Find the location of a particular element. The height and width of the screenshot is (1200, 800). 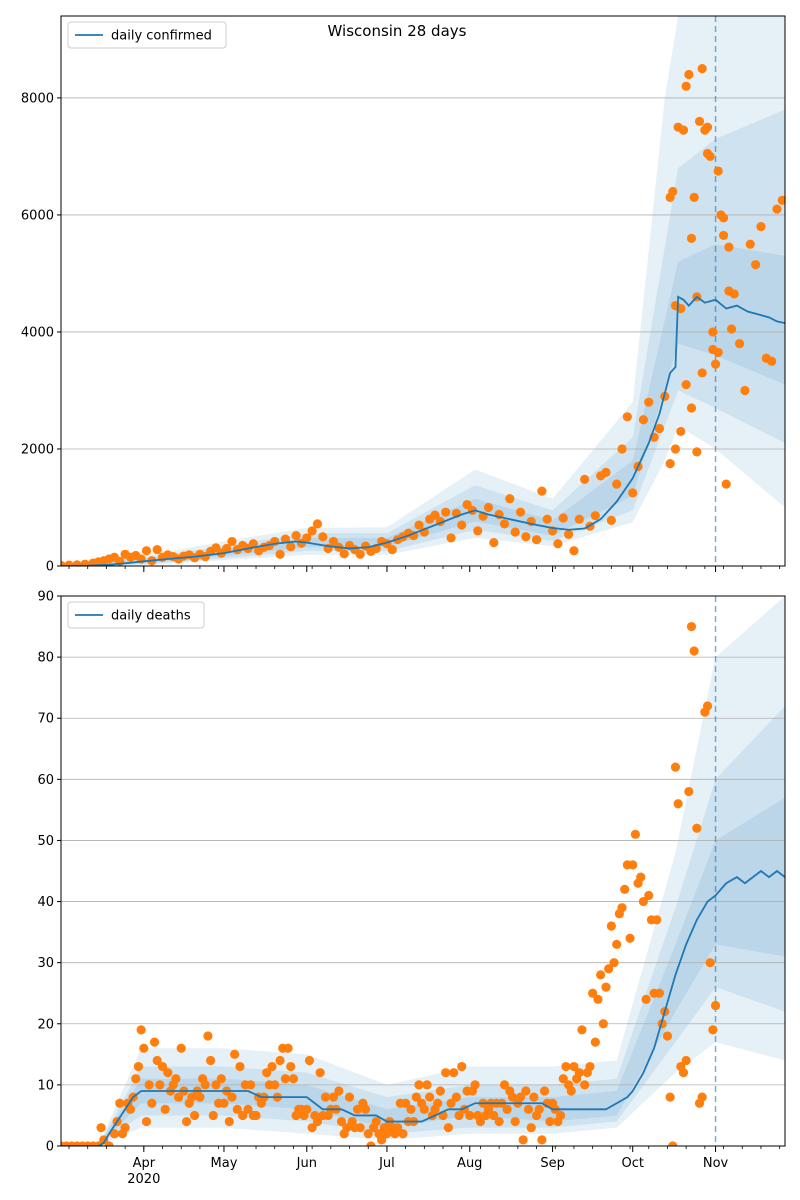

chart-title: Wisconsin 28 days is located at coordinates (397, 31).